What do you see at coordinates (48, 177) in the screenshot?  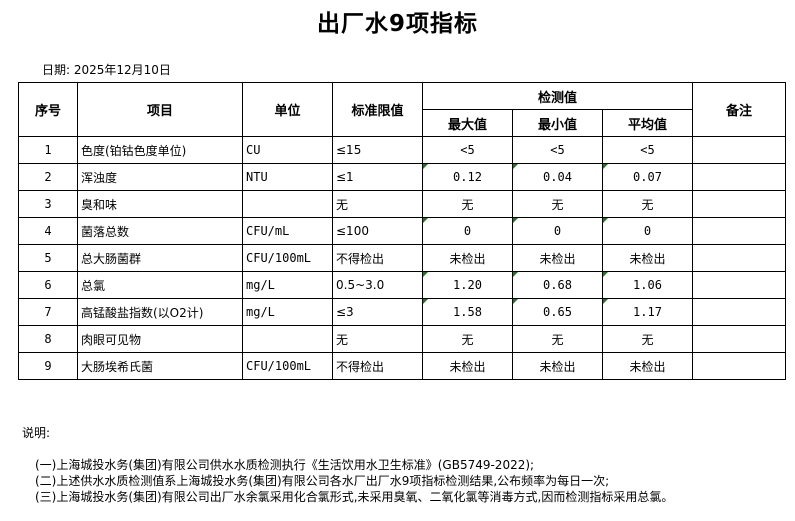 I see `cell-seq: 2` at bounding box center [48, 177].